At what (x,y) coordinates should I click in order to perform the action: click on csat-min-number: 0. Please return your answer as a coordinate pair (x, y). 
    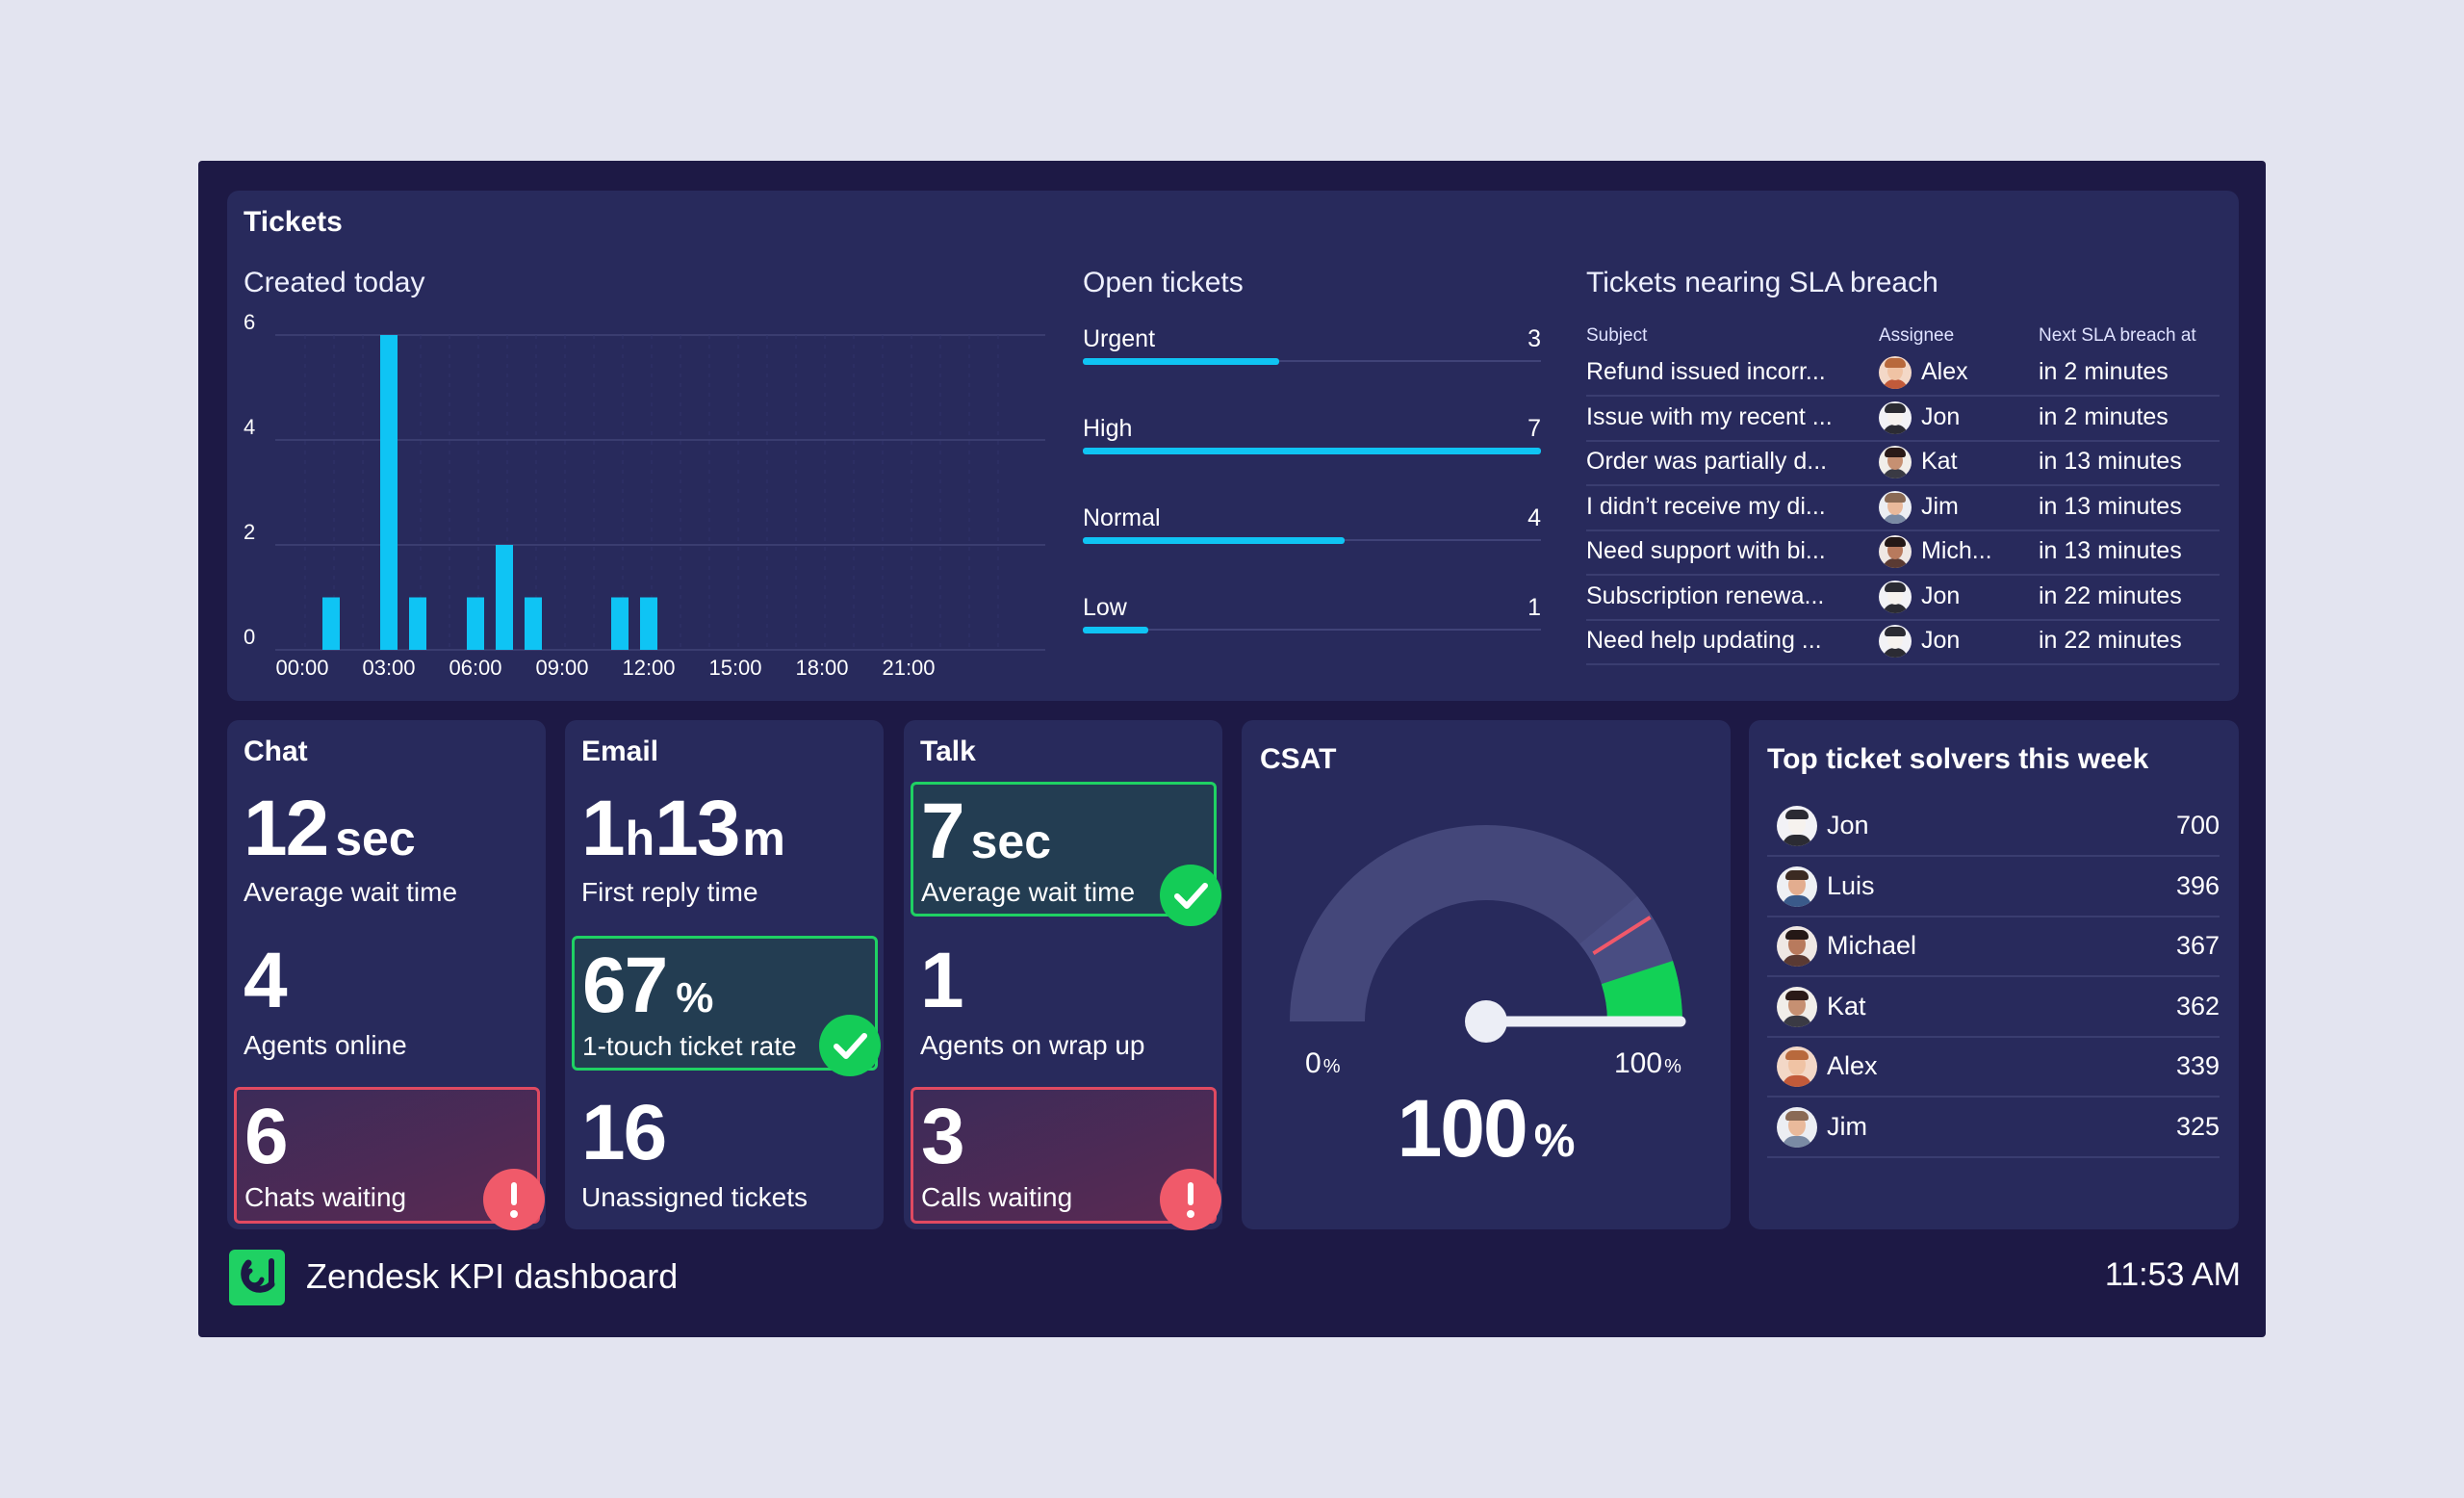
    Looking at the image, I should click on (1313, 1063).